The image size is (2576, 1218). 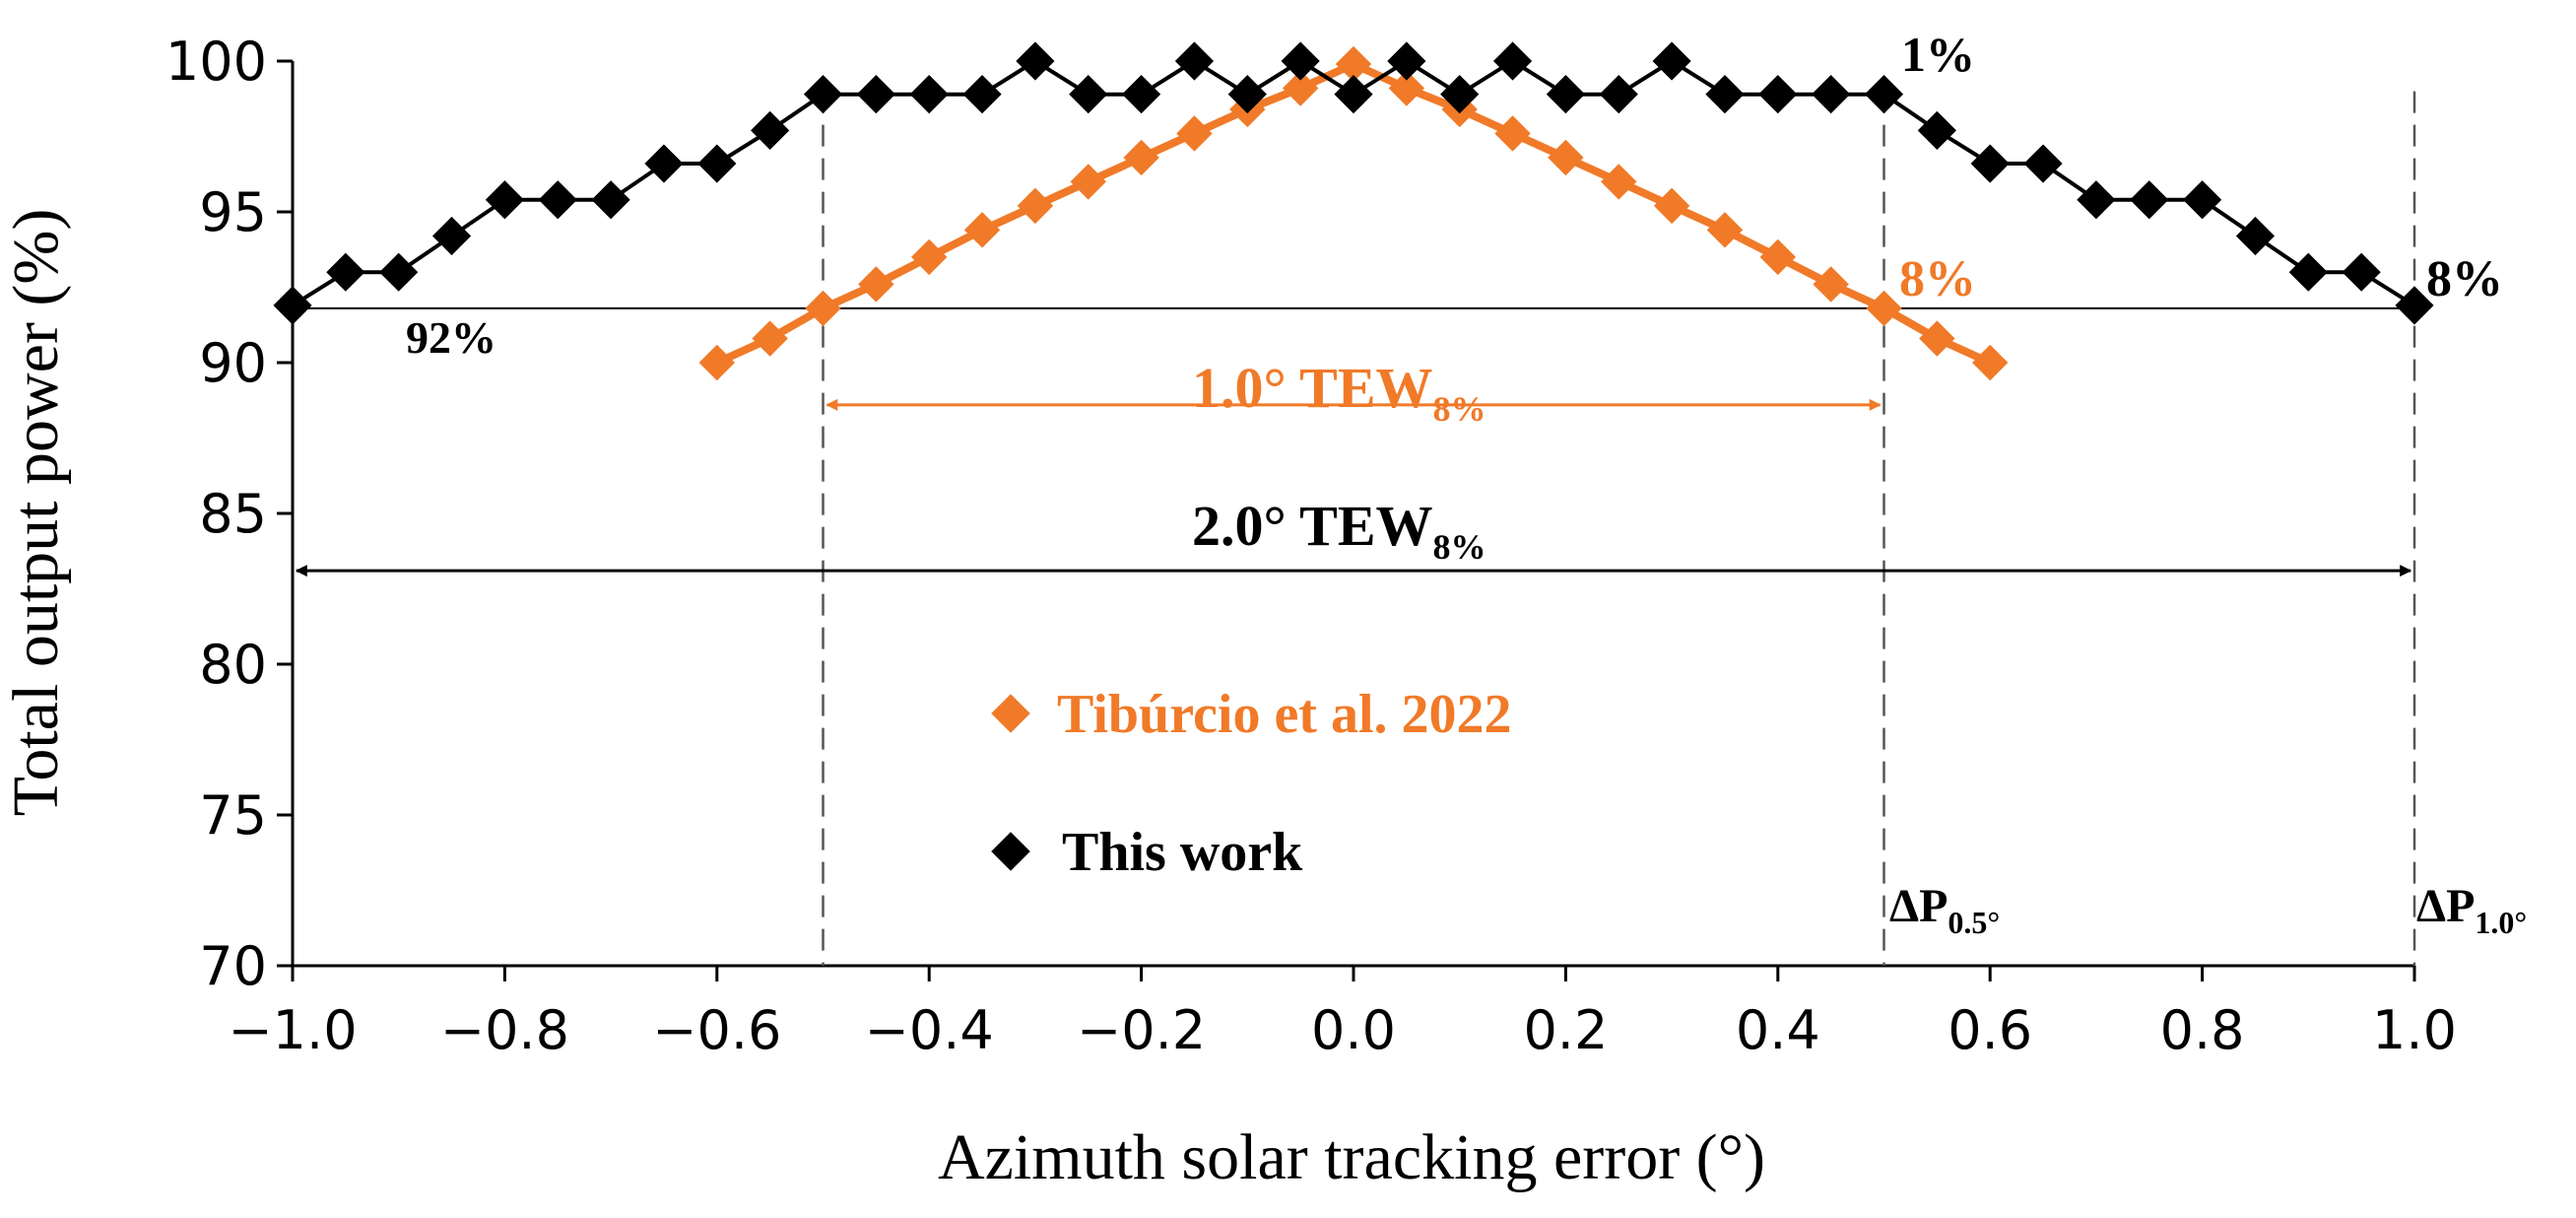 I want to click on tew-orange-main: 1.0° TEW, so click(x=1312, y=388).